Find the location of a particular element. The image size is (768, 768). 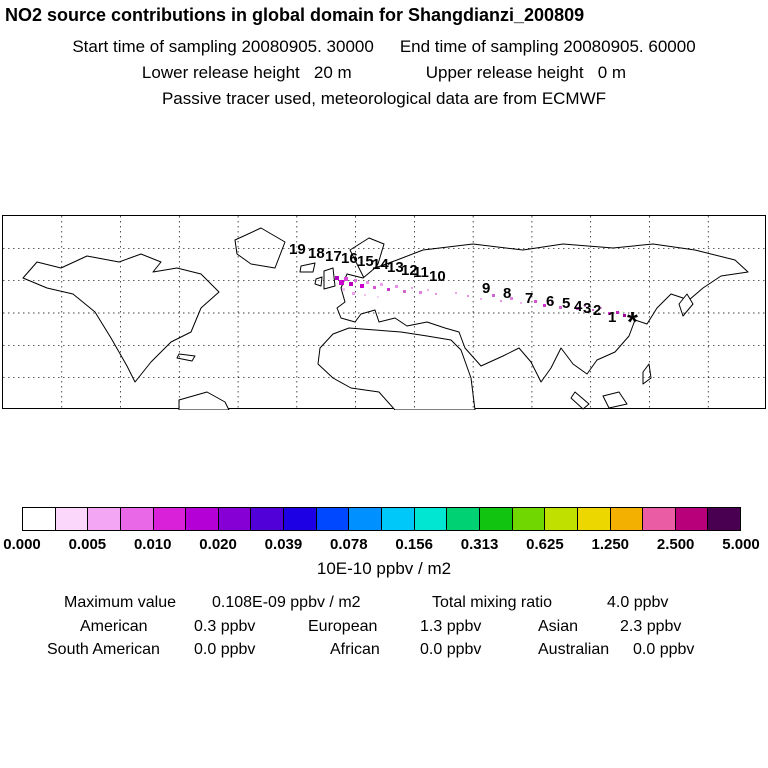

japan-outline is located at coordinates (686, 305).